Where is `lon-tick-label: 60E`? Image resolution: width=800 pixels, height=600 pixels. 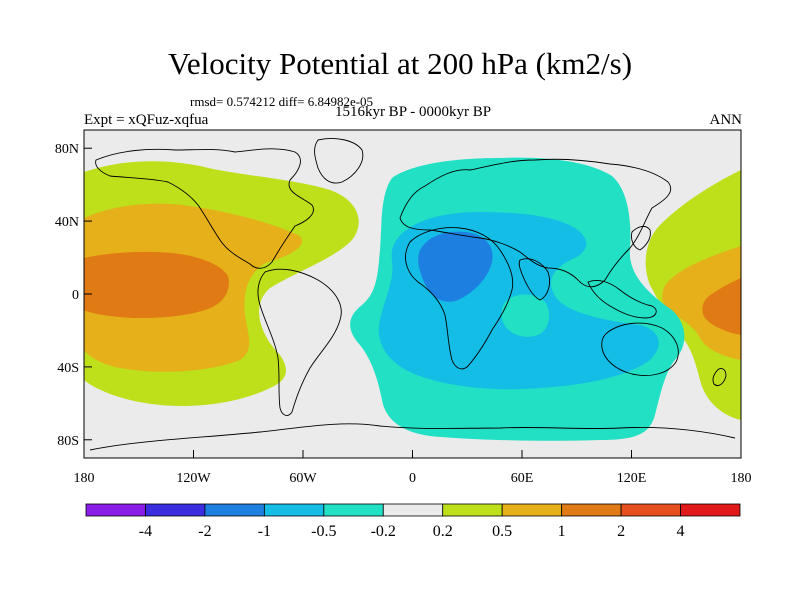 lon-tick-label: 60E is located at coordinates (522, 478).